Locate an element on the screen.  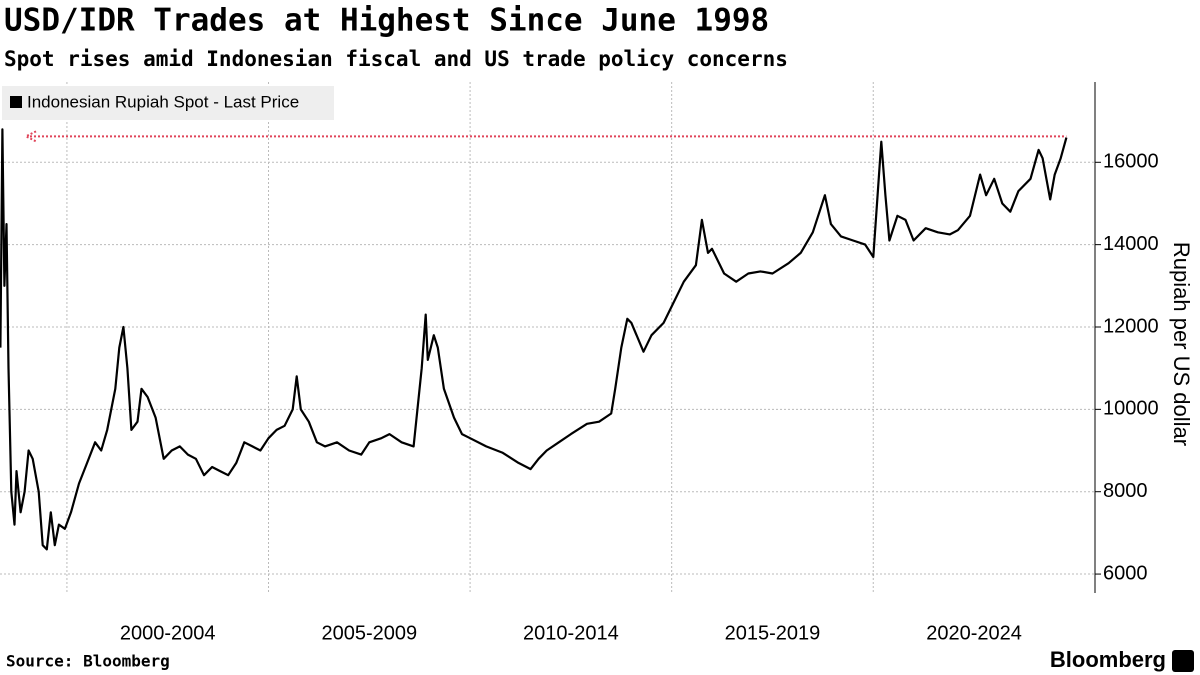
legend-box is located at coordinates (168, 103).